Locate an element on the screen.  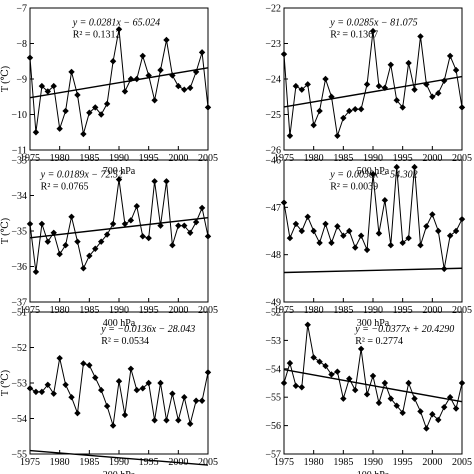
y-tick-label: −22 is located at coordinates (273, 9).